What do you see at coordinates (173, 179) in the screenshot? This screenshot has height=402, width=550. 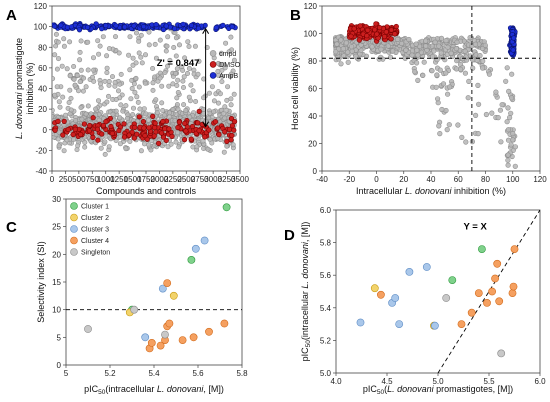 I see `x-tick-label: 2250` at bounding box center [173, 179].